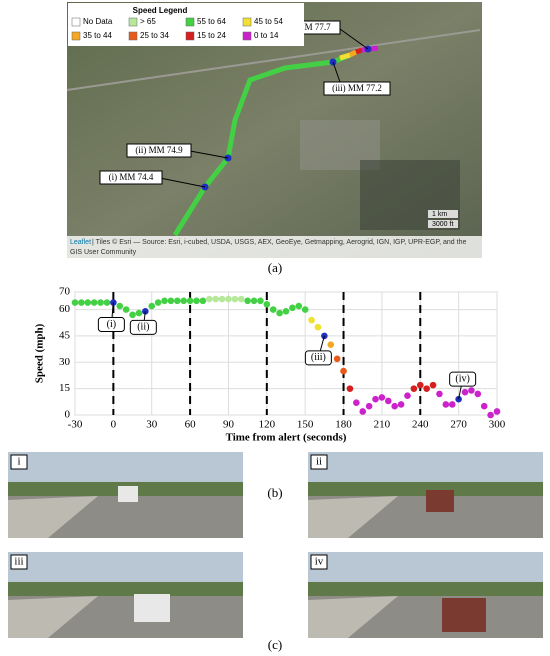  I want to click on map-road, so click(273, 60).